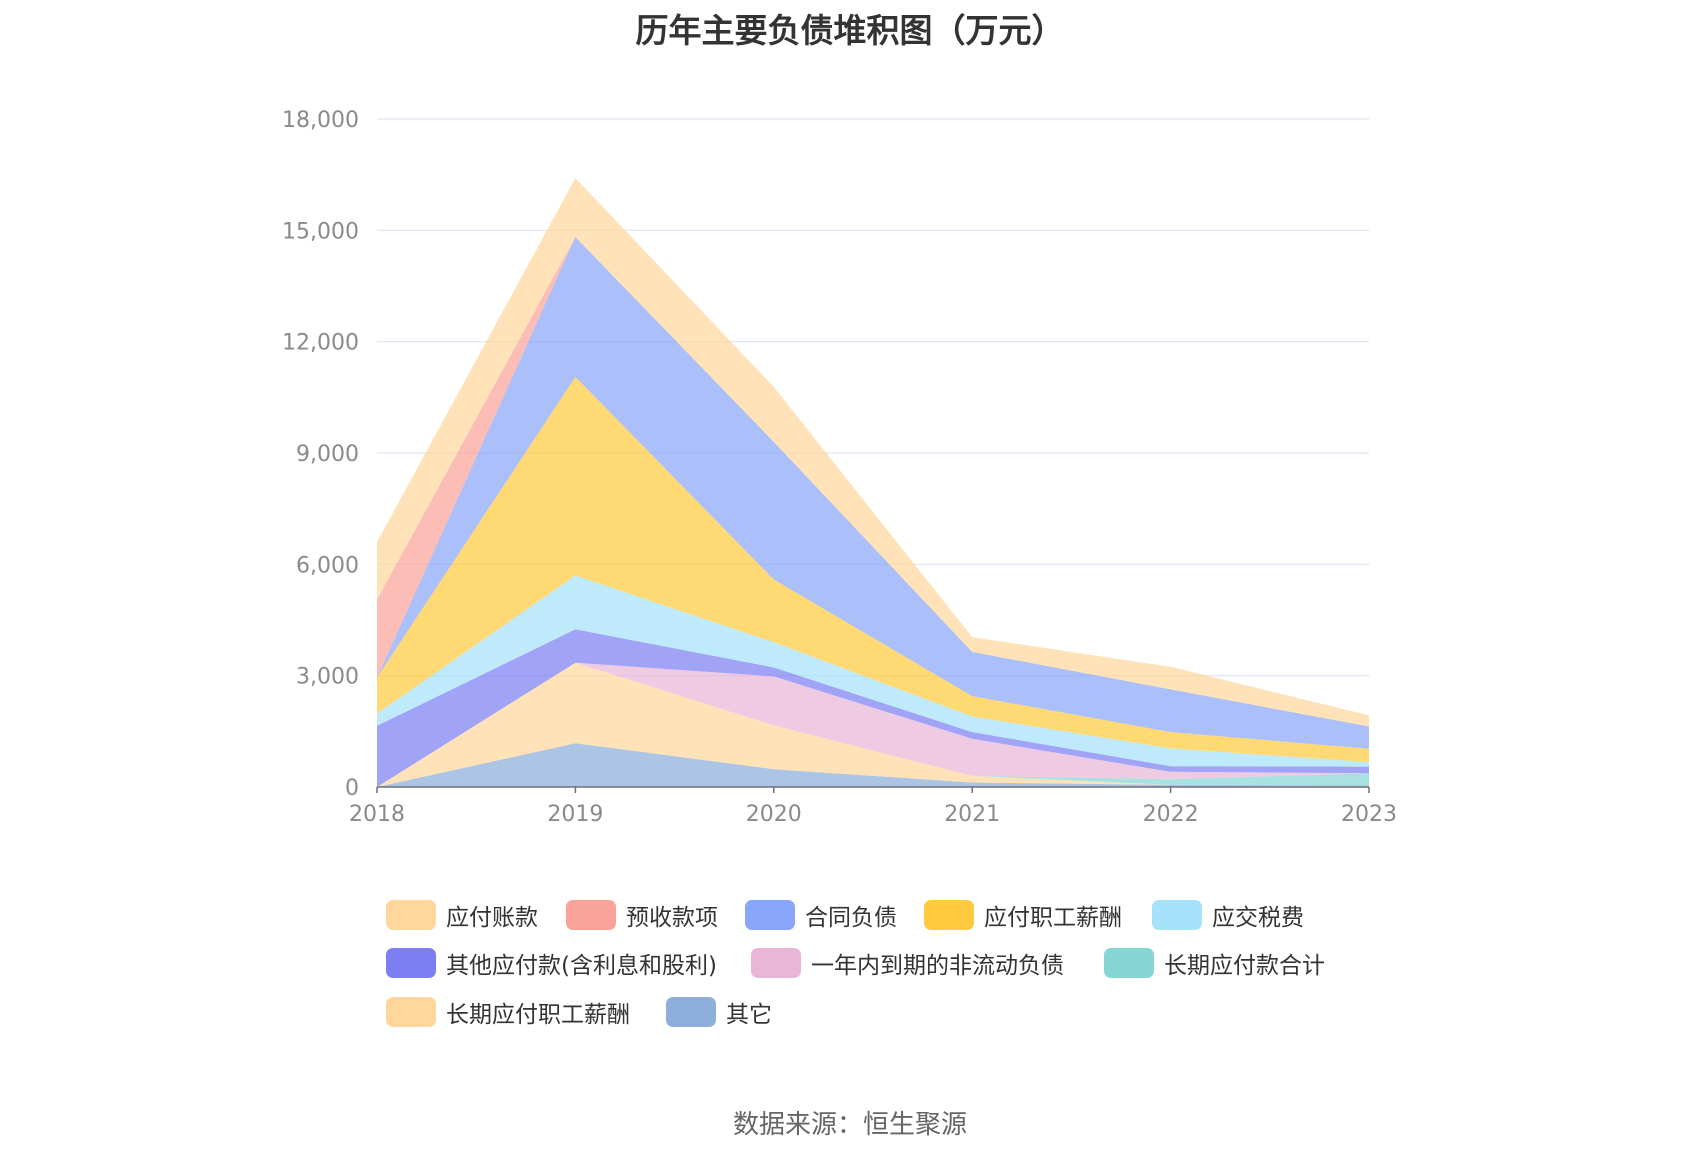 The width and height of the screenshot is (1700, 1150). What do you see at coordinates (320, 120) in the screenshot?
I see `y-tick-label: 18,000` at bounding box center [320, 120].